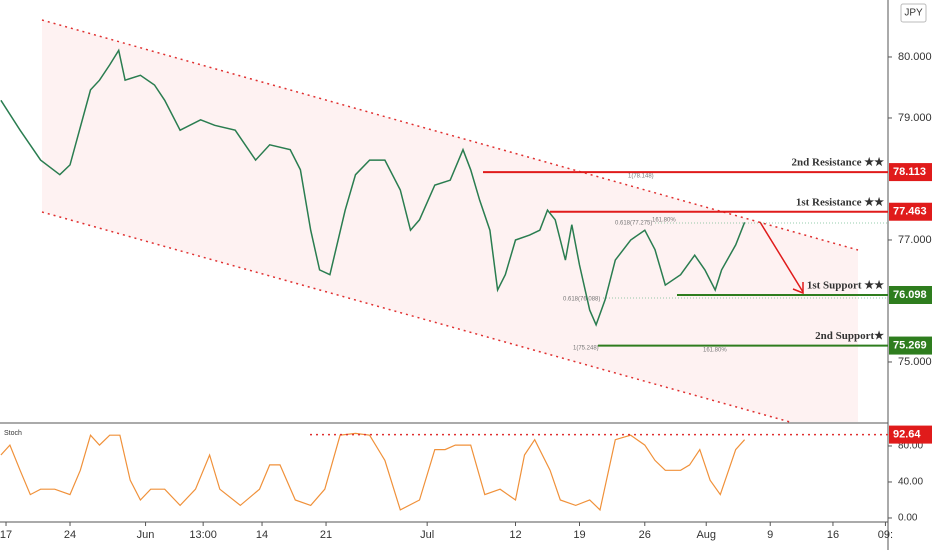  Describe the element at coordinates (633, 224) in the screenshot. I see `fib-label: 0.618(77.275)` at that location.